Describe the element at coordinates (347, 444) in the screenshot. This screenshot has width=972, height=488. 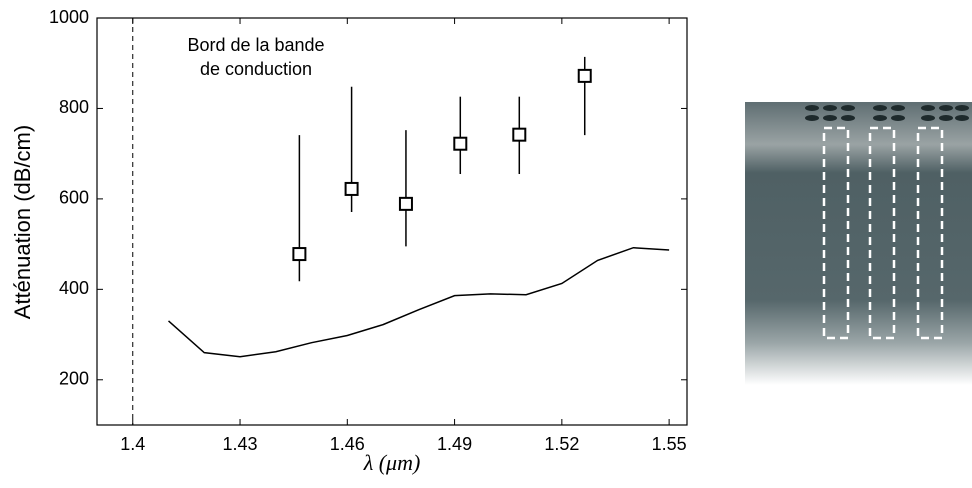
I see `x-tick-label: 1.46` at that location.